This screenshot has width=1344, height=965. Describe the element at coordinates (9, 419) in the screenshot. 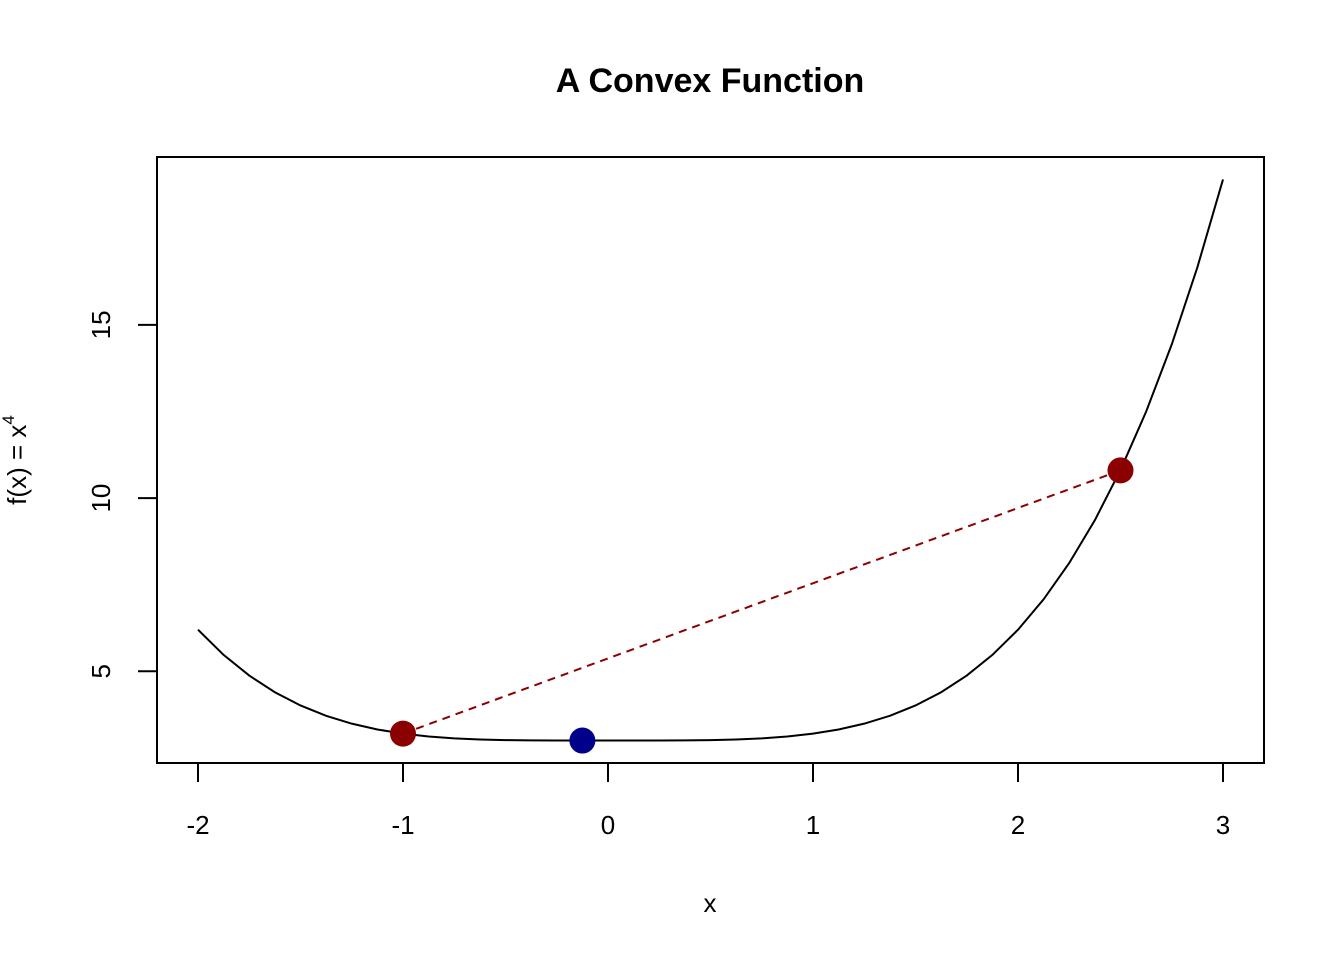

I see `y-axis-label-superscript: 4` at that location.